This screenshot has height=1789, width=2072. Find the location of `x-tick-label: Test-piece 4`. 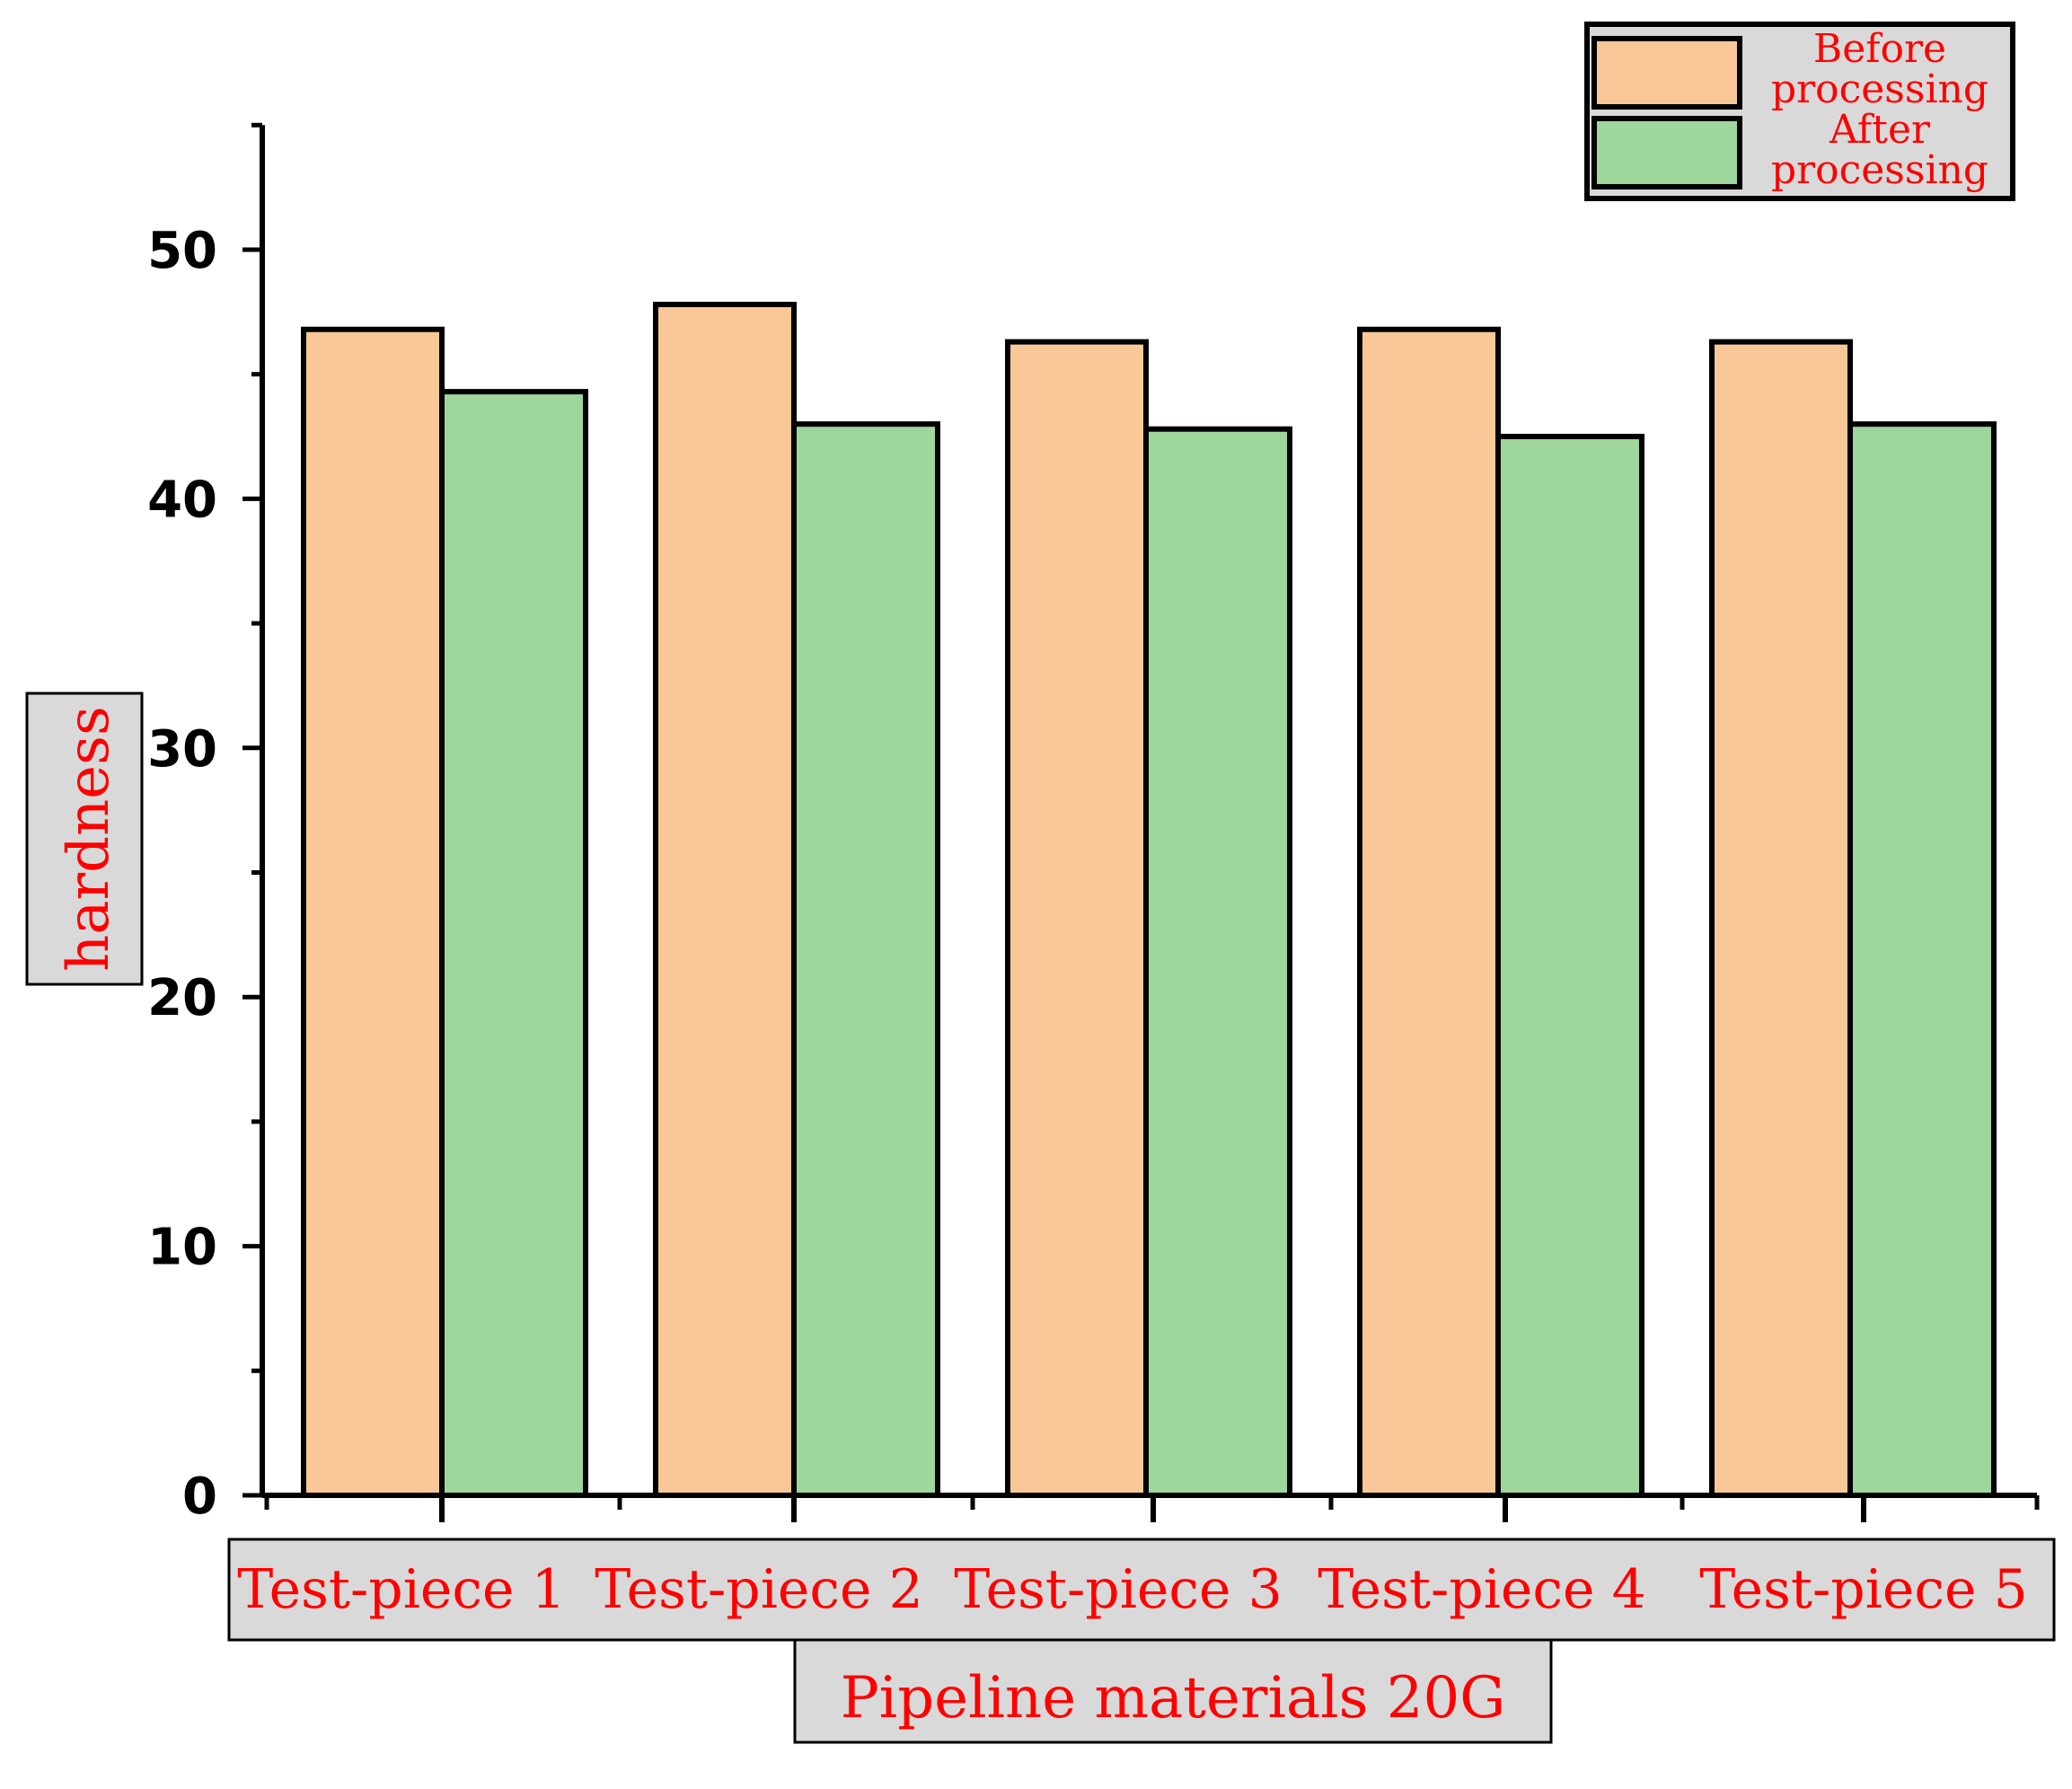

x-tick-label: Test-piece 4 is located at coordinates (1482, 1589).